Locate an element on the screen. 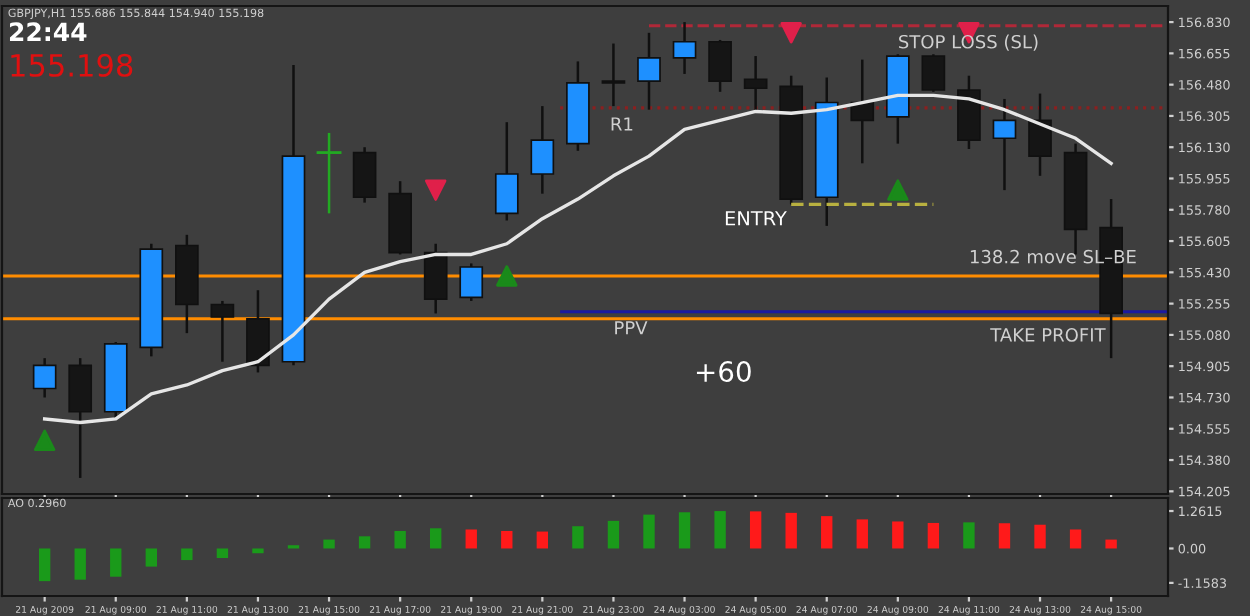 The image size is (1250, 616). annotation: +60 is located at coordinates (723, 372).